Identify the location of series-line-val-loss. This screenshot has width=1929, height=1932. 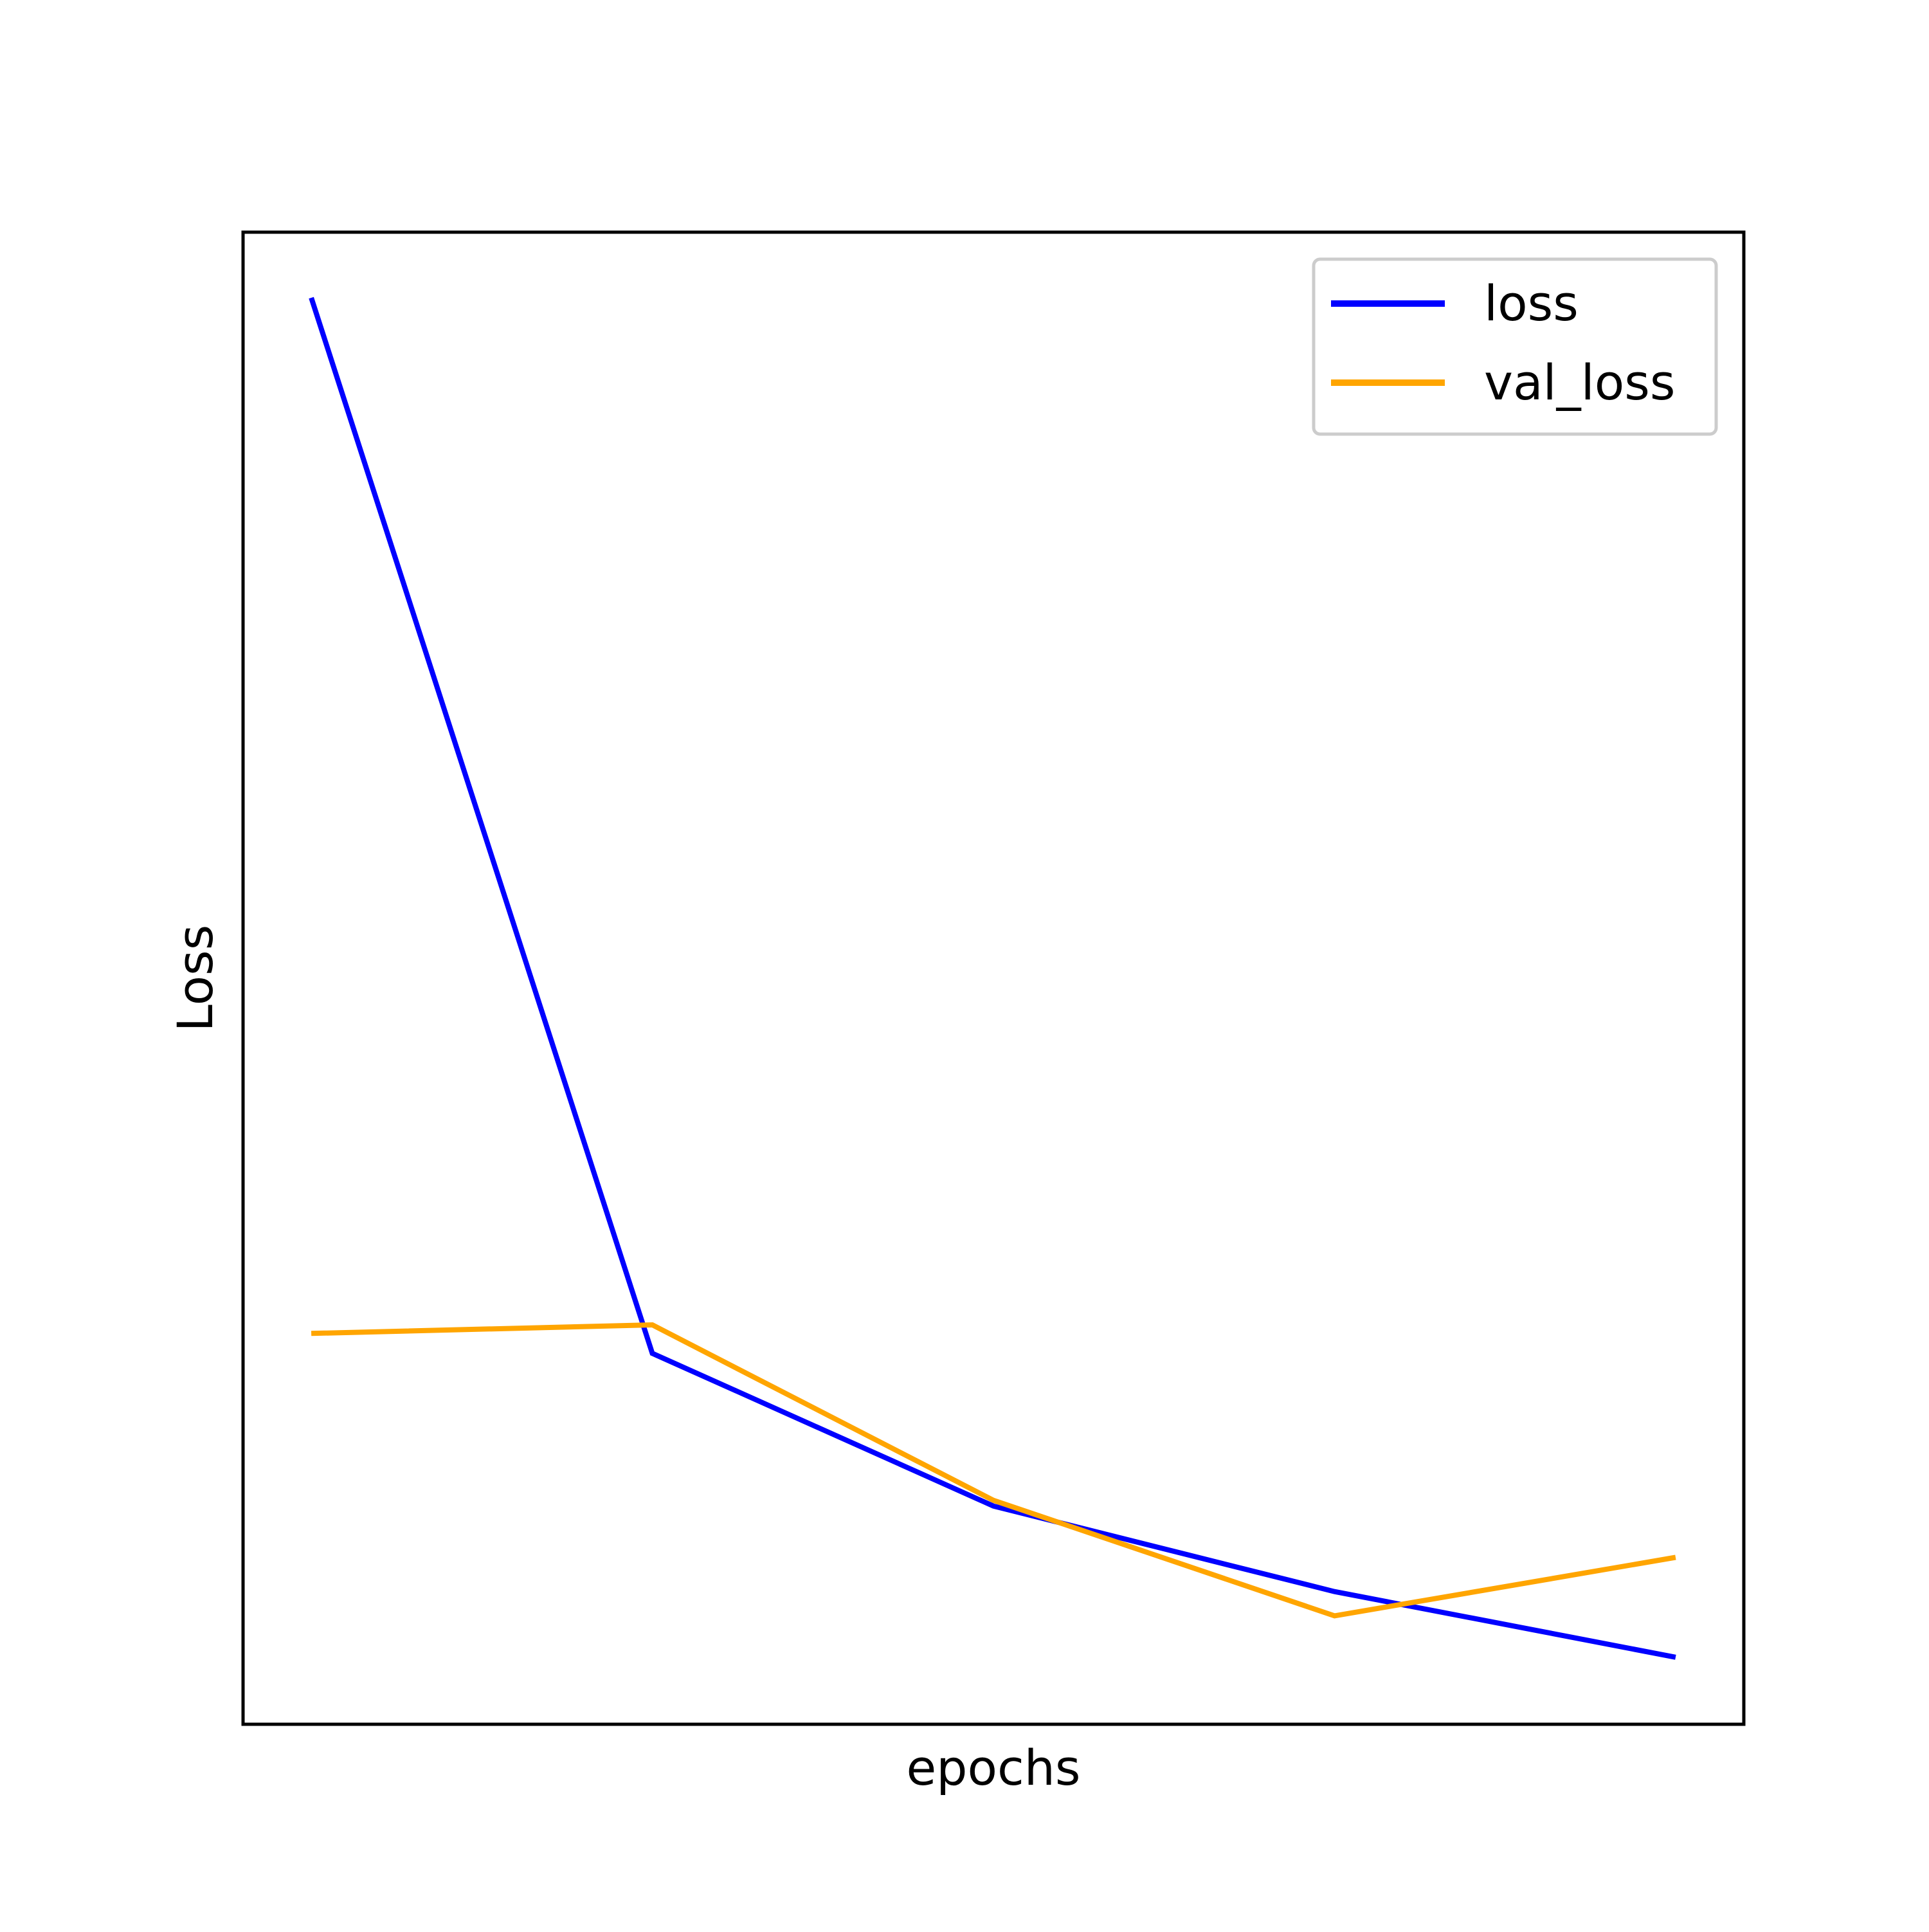
(993, 1471).